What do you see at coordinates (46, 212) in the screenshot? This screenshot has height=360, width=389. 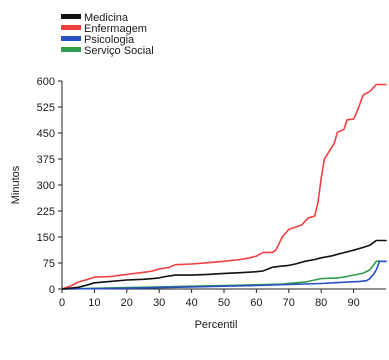 I see `y-tick-label: 225` at bounding box center [46, 212].